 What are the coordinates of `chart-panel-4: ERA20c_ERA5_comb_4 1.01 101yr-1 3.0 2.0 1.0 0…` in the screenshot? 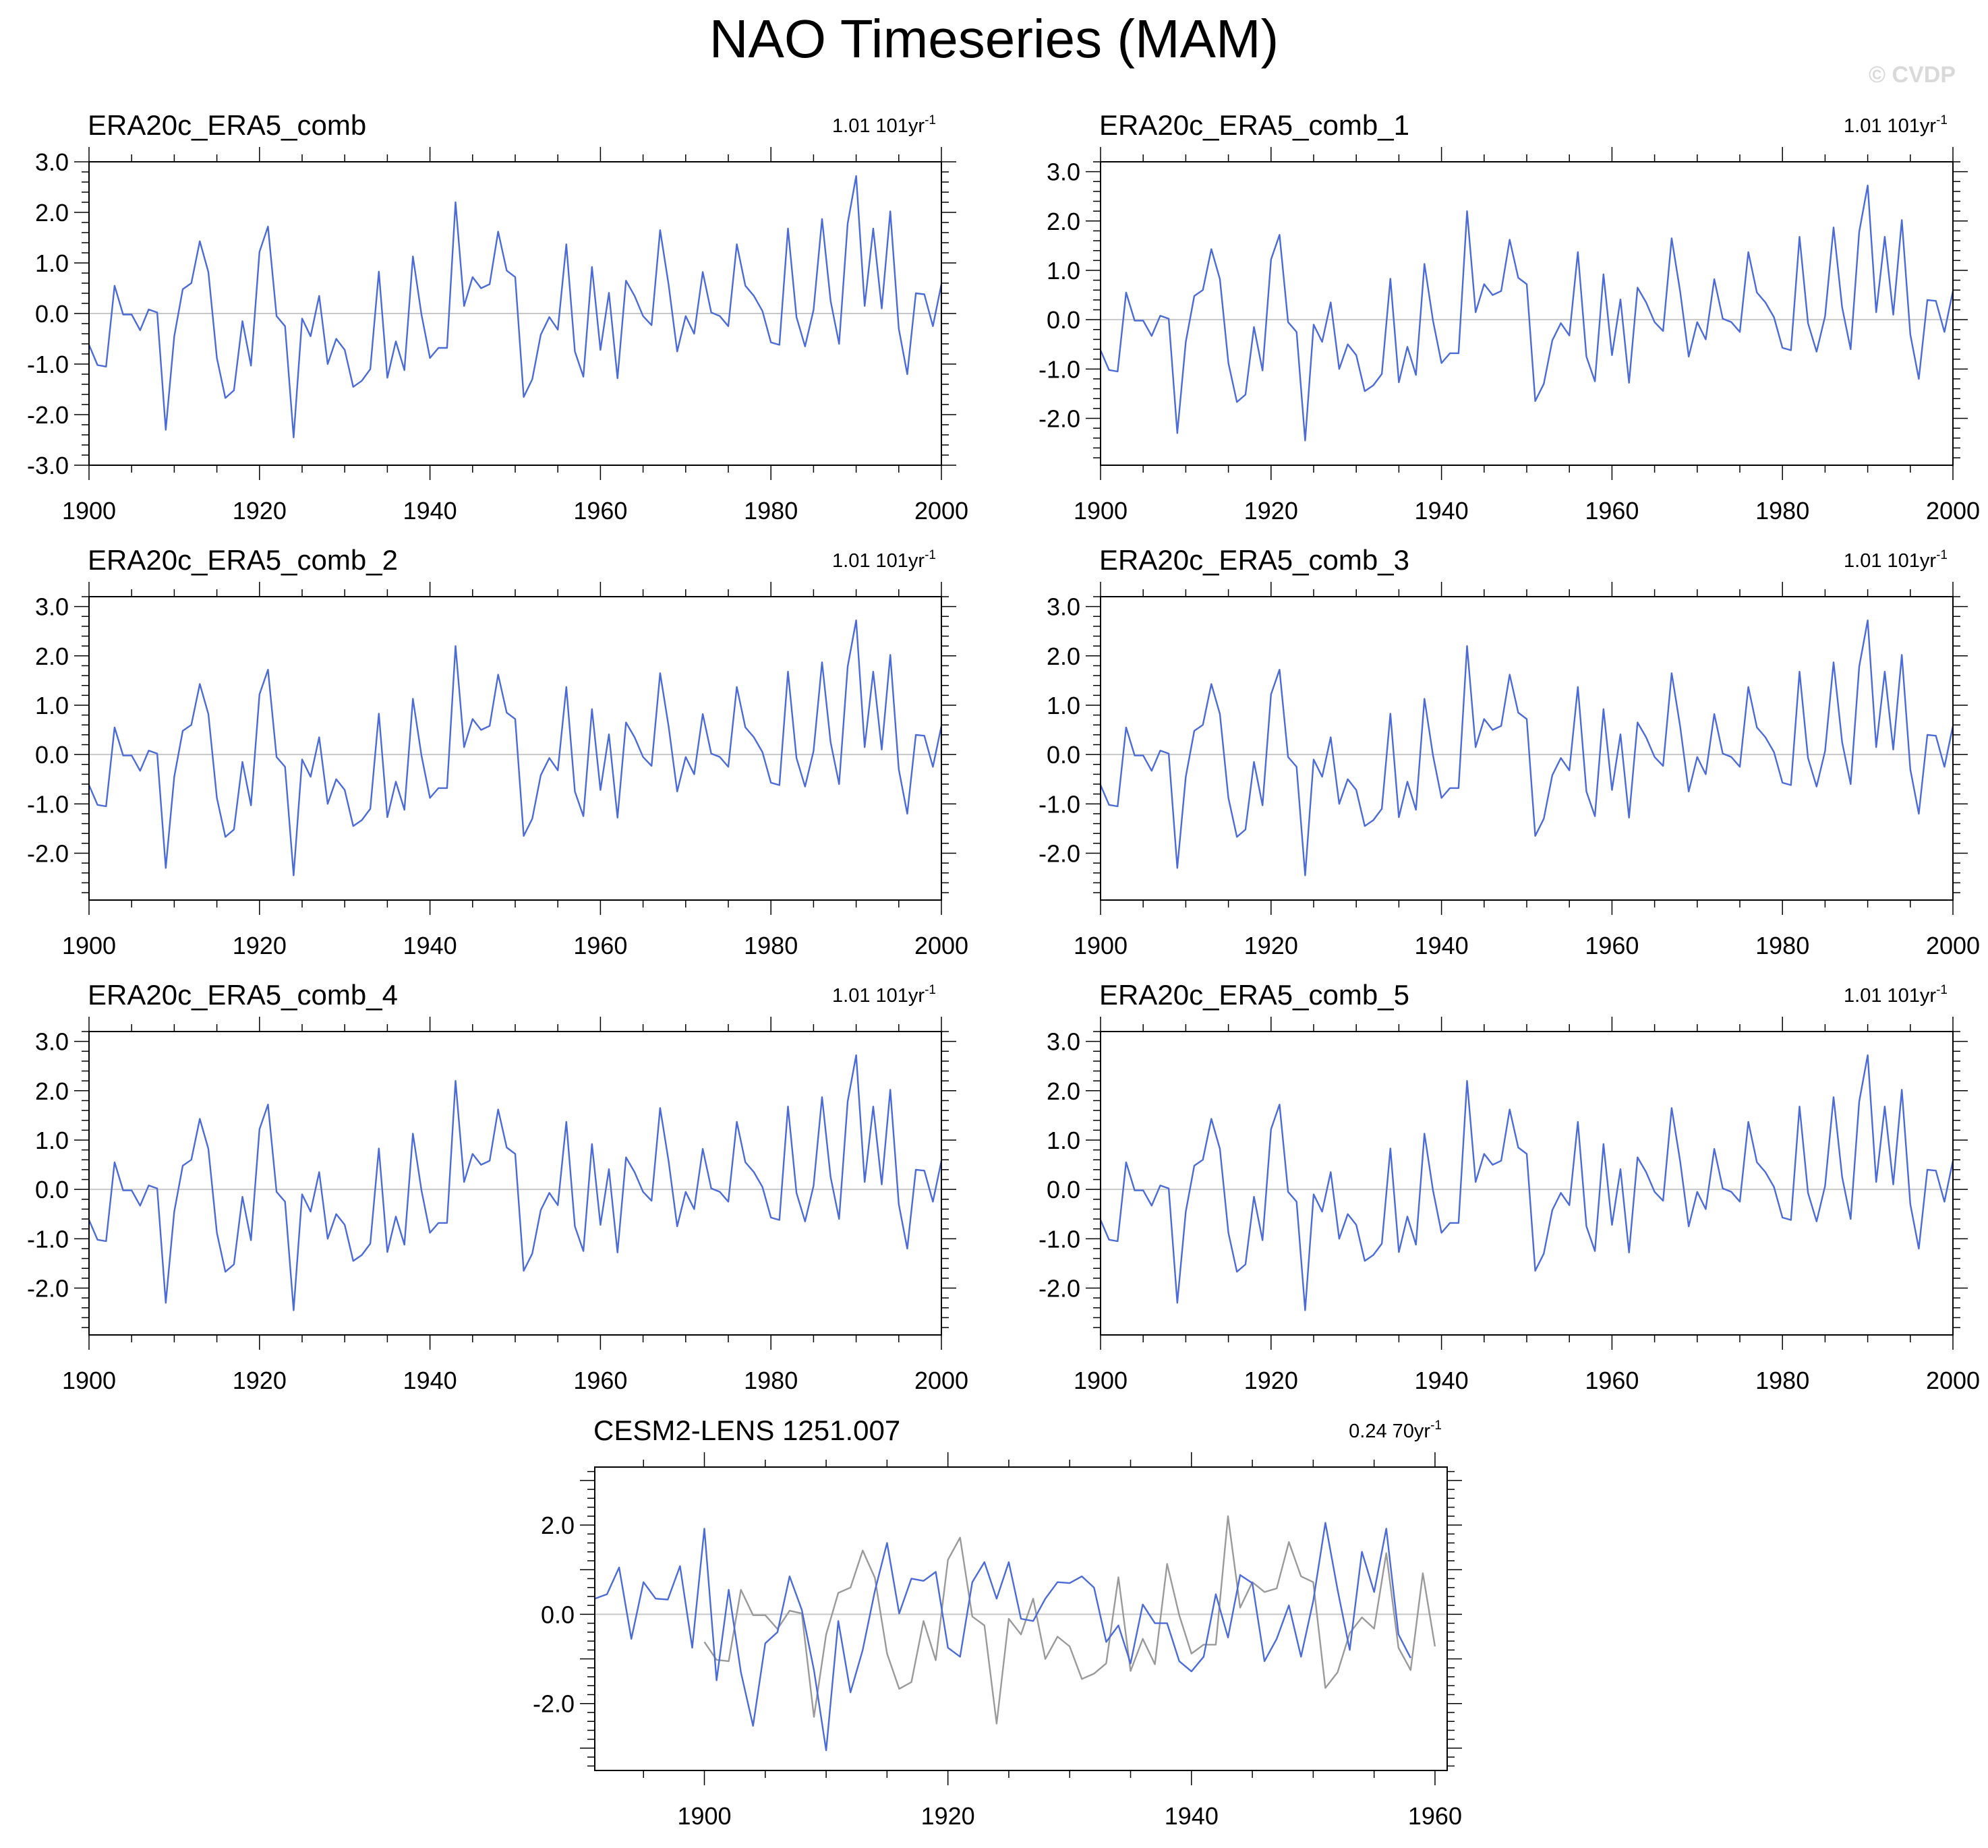 It's located at (498, 1186).